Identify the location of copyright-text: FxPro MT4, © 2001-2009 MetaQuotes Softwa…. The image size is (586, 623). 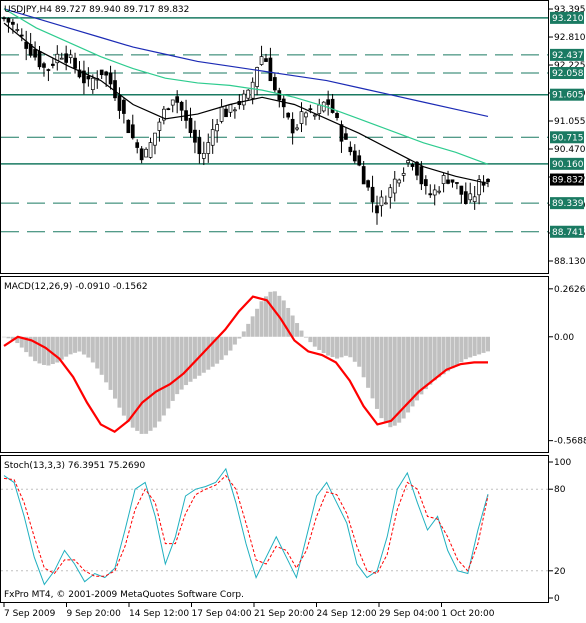
(124, 595).